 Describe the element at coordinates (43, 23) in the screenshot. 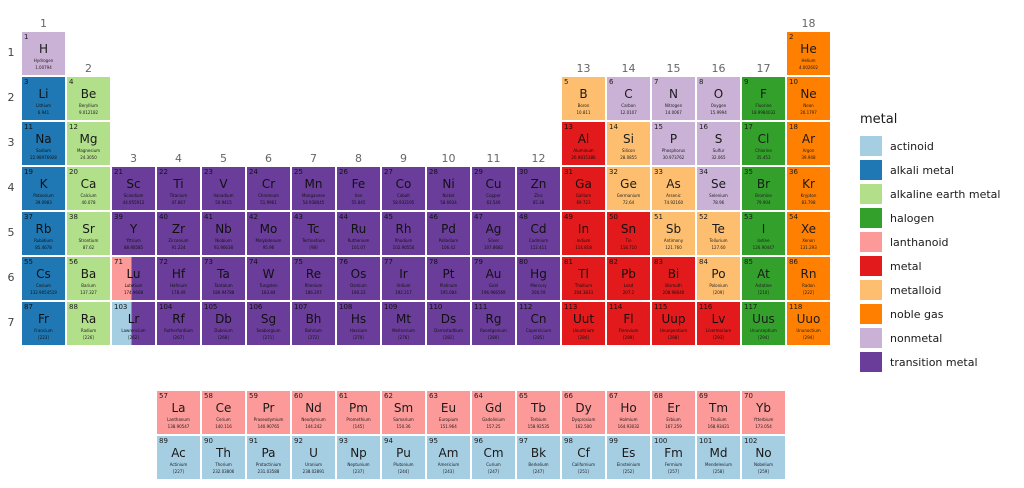

I see `group-label-1: 1` at that location.